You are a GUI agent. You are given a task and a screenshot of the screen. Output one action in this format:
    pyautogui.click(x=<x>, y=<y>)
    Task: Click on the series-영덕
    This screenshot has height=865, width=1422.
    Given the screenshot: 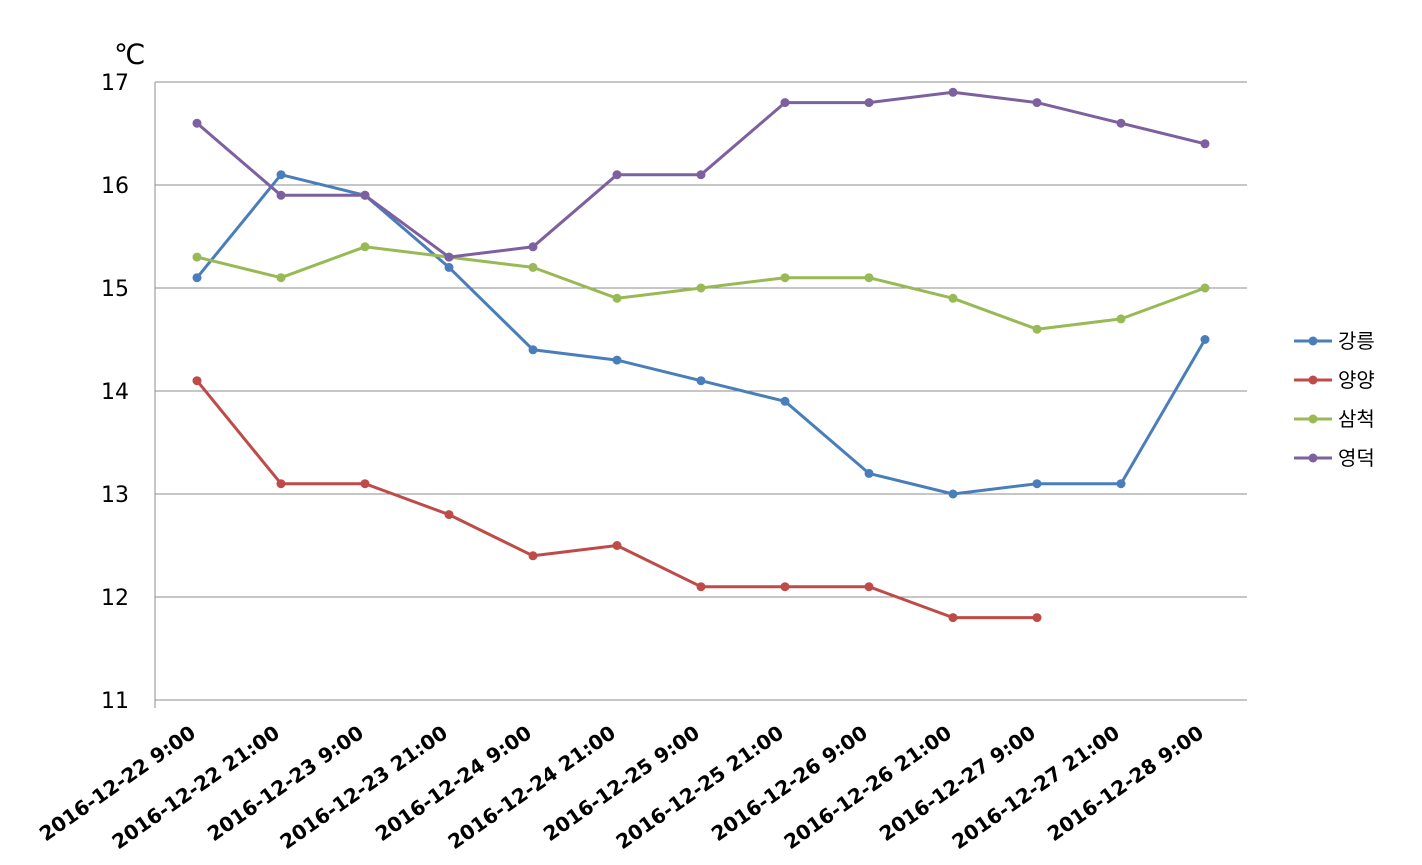 What is the action you would take?
    pyautogui.click(x=701, y=174)
    